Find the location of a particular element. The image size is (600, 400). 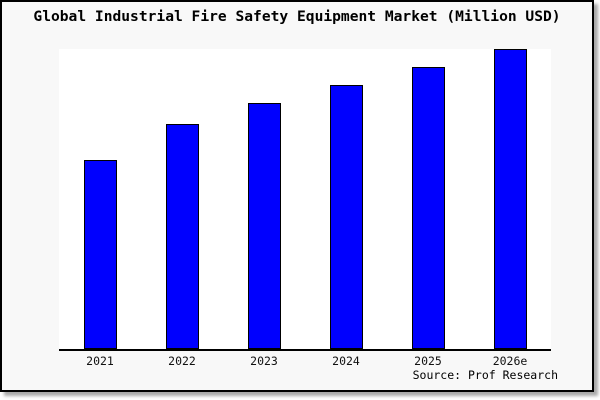

x-tick-label-2025: 2025 is located at coordinates (428, 361).